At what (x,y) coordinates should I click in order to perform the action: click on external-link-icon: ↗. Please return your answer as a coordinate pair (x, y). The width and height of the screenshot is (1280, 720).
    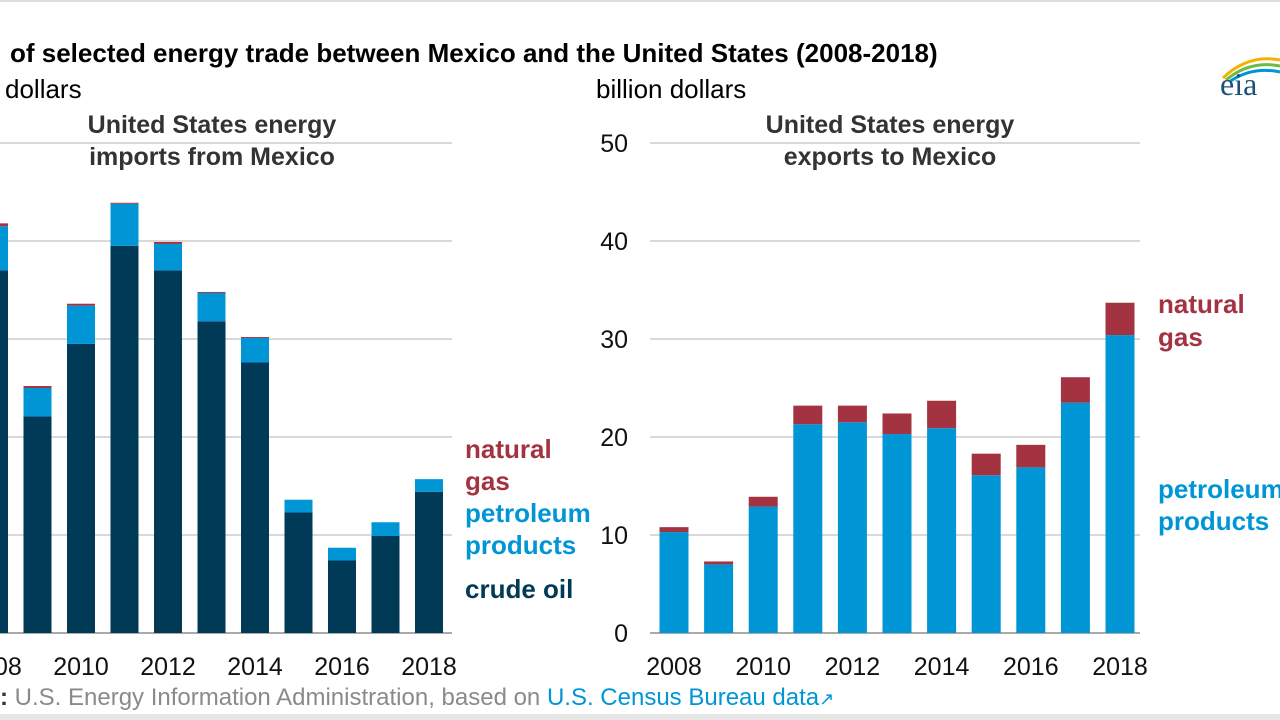
    Looking at the image, I should click on (827, 699).